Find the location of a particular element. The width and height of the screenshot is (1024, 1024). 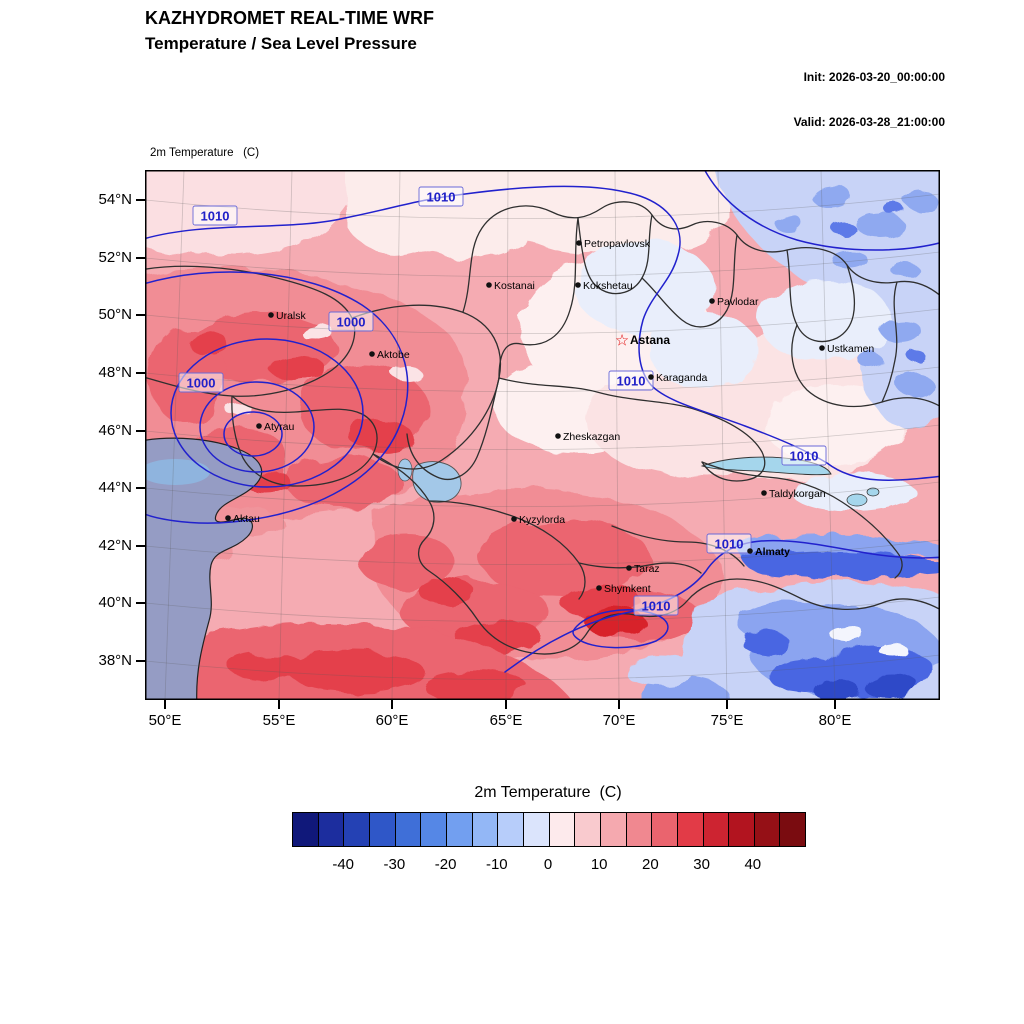

colorbar is located at coordinates (549, 829).